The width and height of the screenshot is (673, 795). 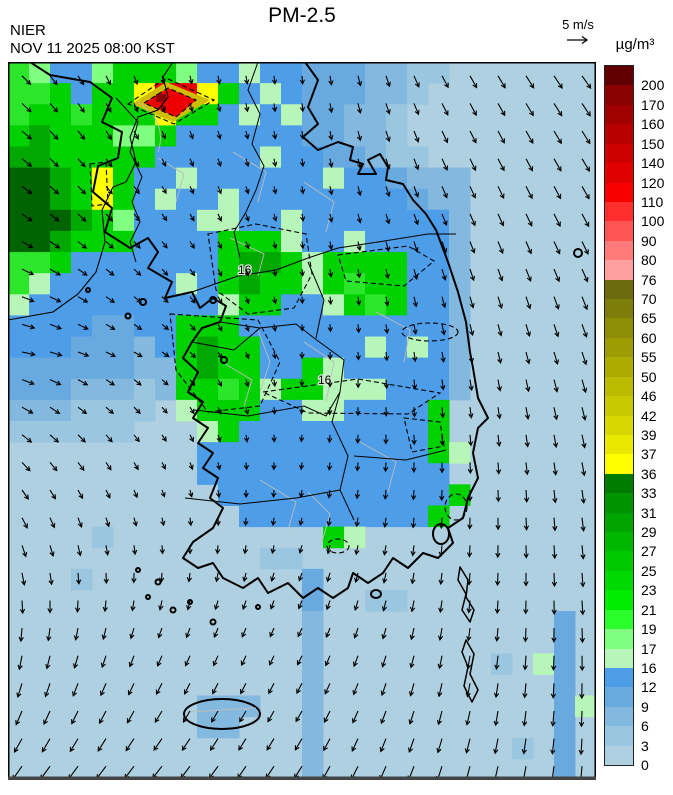 I want to click on colorbar-tick-label: 110, so click(x=652, y=201).